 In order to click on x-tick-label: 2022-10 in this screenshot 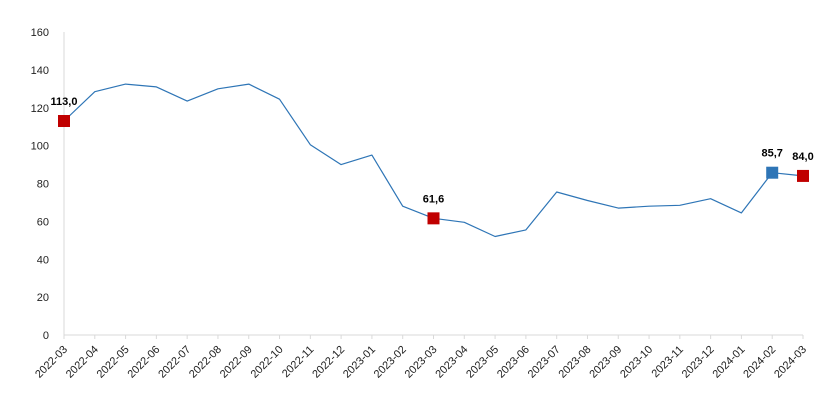, I will do `click(267, 362)`.